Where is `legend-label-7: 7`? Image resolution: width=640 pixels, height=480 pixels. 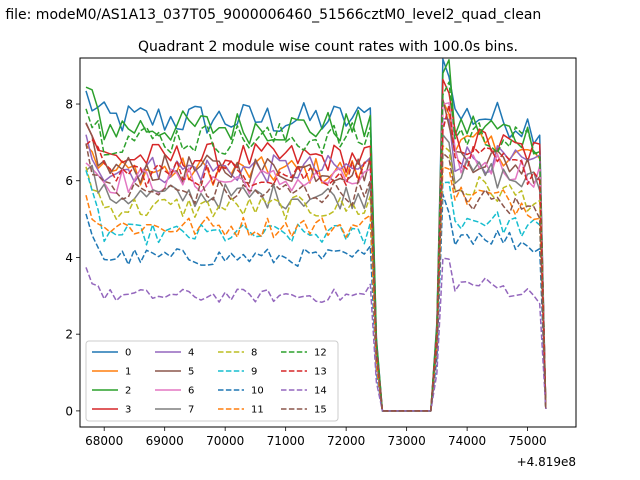 legend-label-7: 7 is located at coordinates (191, 410).